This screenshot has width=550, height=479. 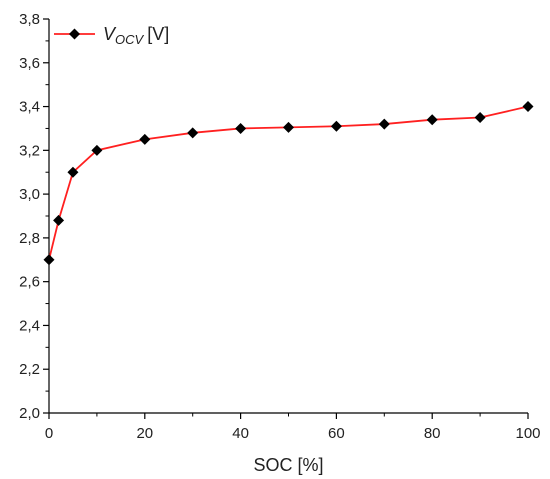 What do you see at coordinates (29, 107) in the screenshot?
I see `y-tick-label: 3,4` at bounding box center [29, 107].